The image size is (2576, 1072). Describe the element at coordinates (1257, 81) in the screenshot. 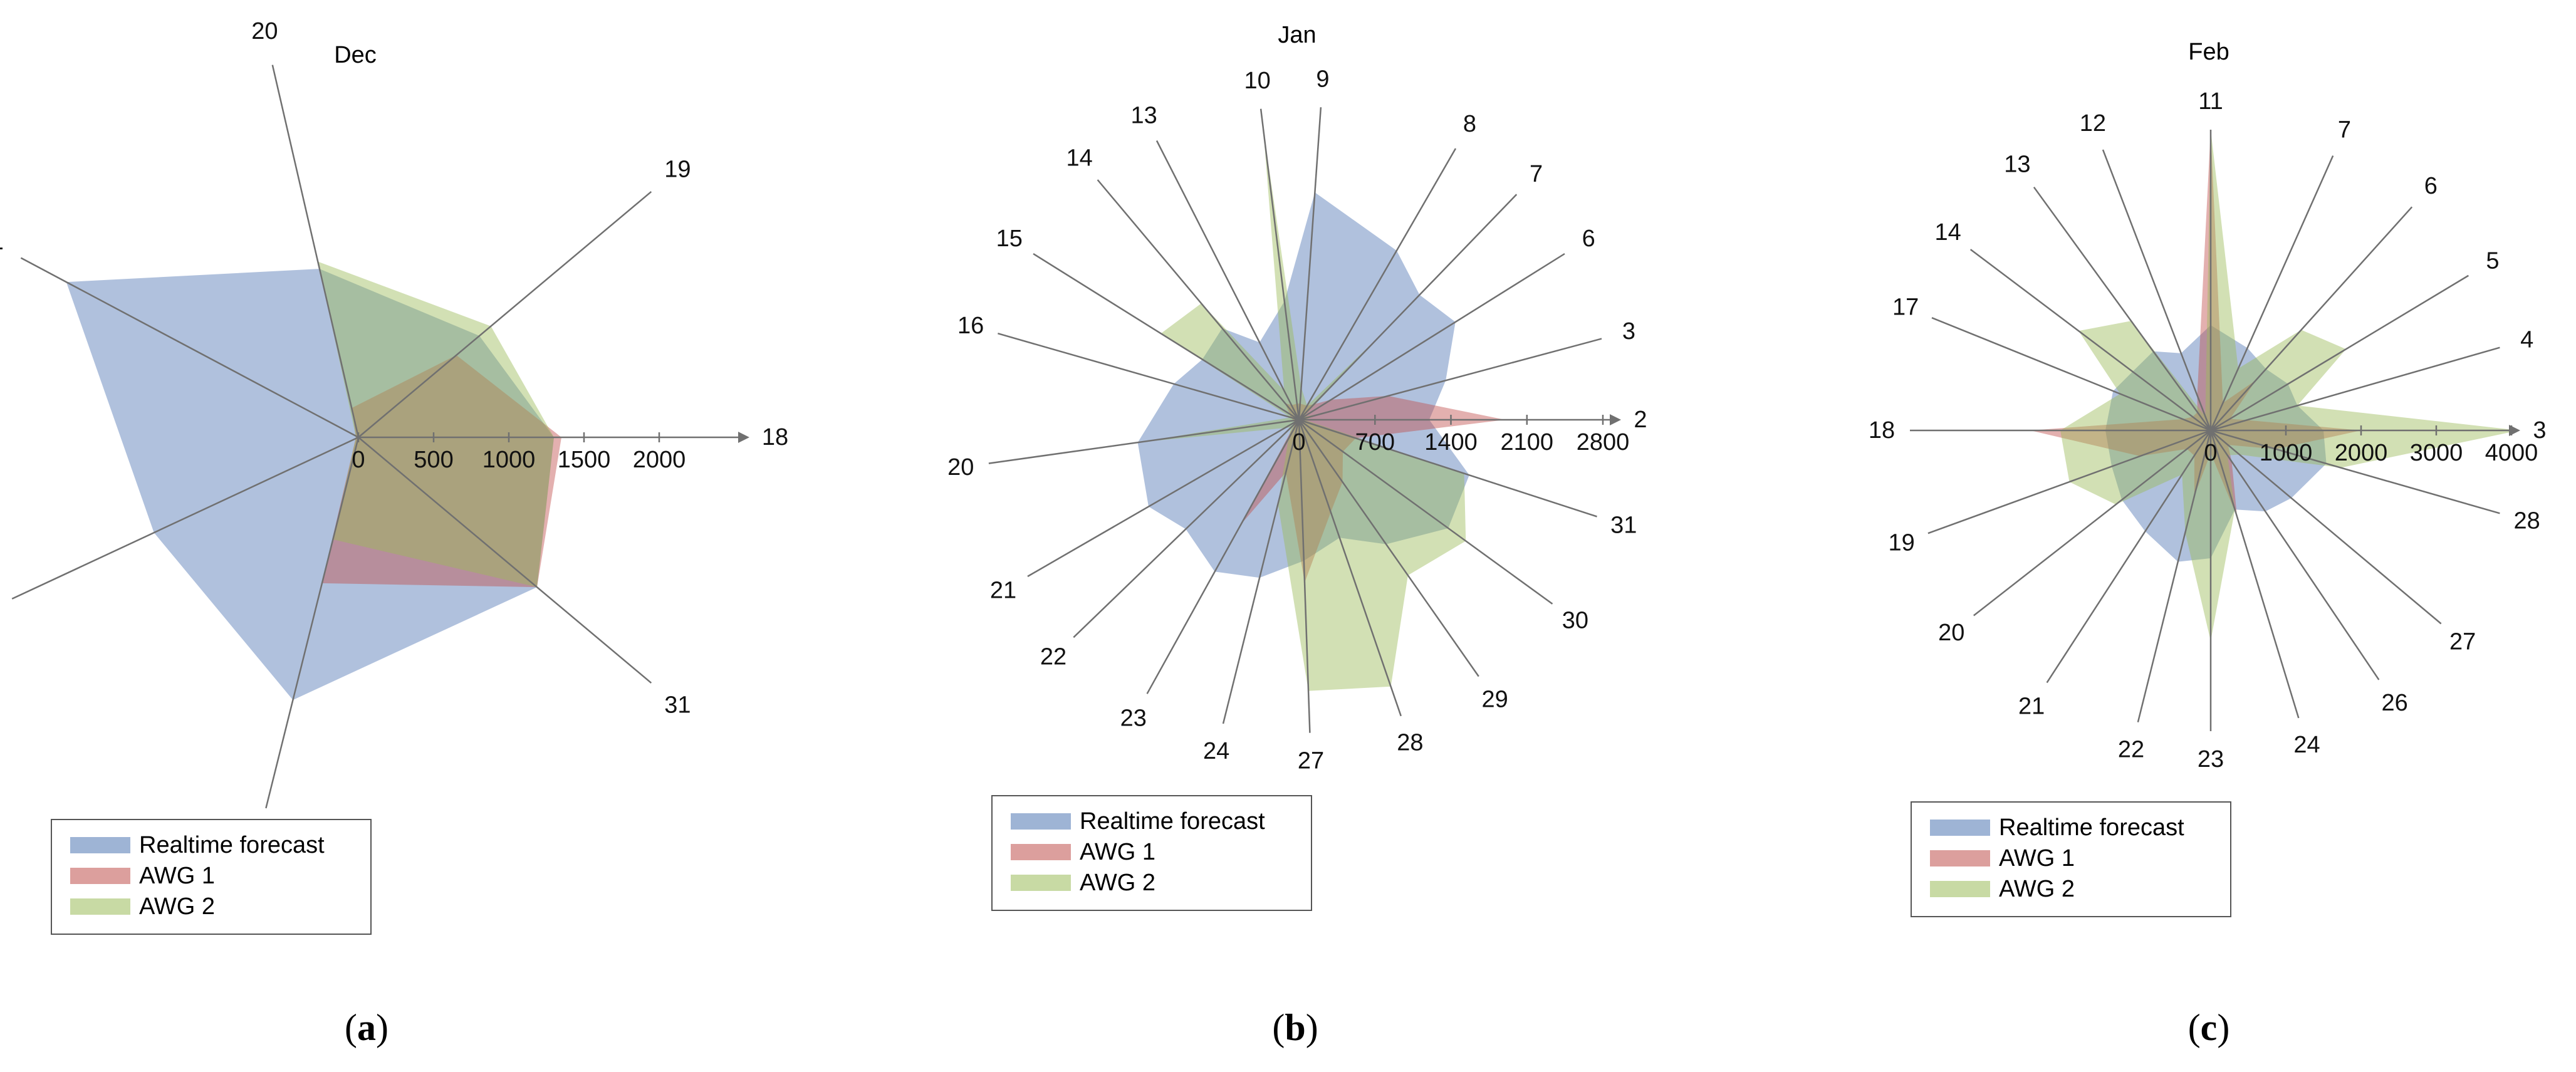

I see `category-label-10: 10` at that location.